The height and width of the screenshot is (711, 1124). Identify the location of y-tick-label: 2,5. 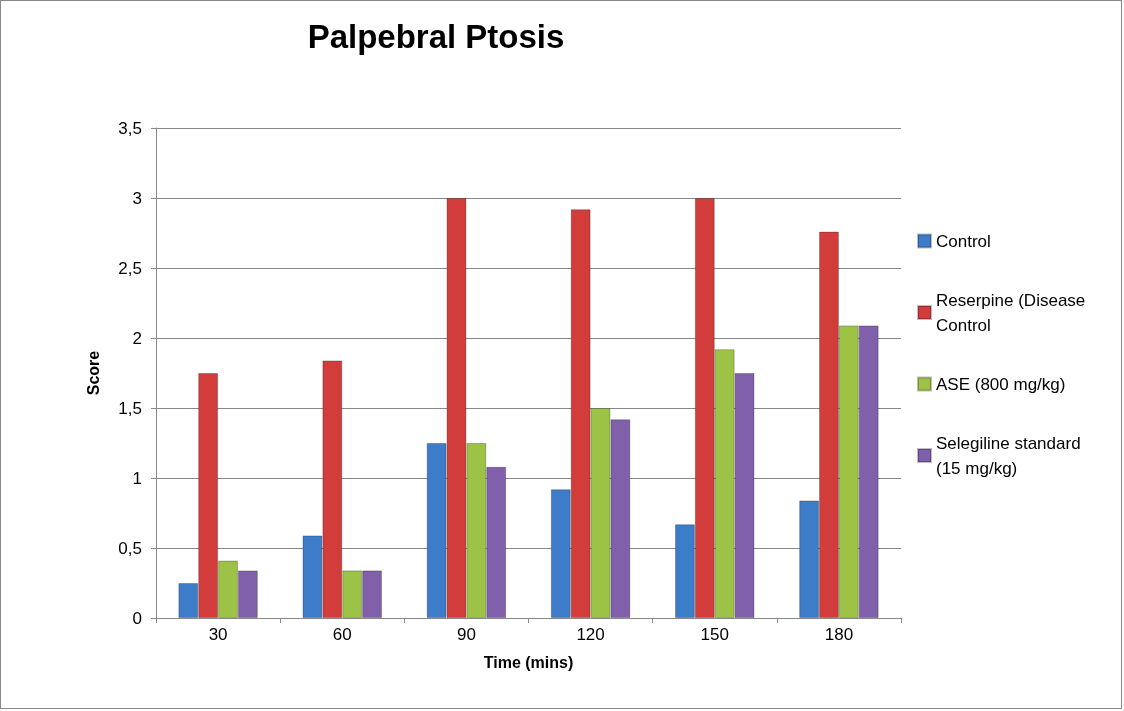
(130, 268).